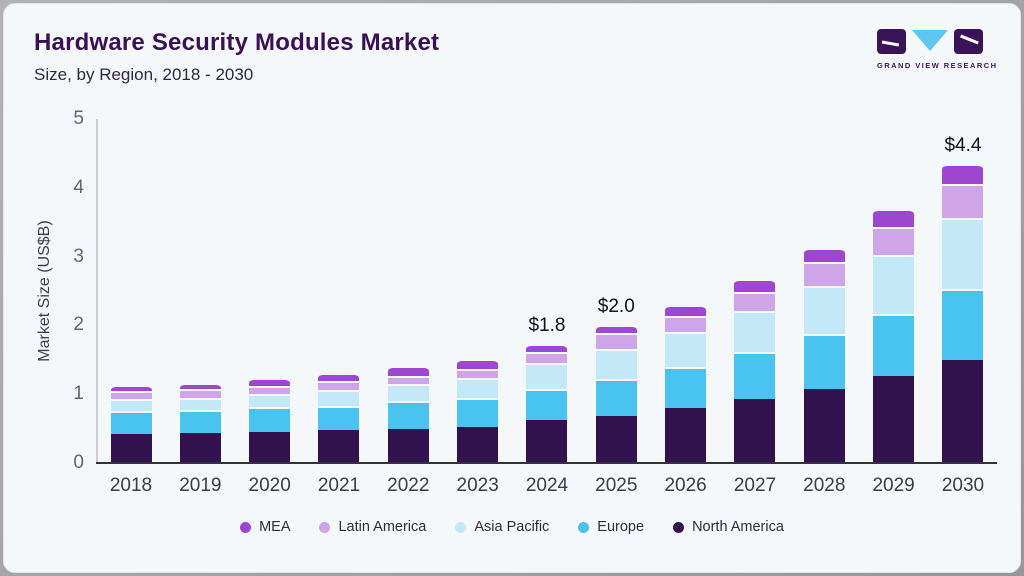 This screenshot has height=576, width=1024. I want to click on bar-2023-segment-europe, so click(478, 412).